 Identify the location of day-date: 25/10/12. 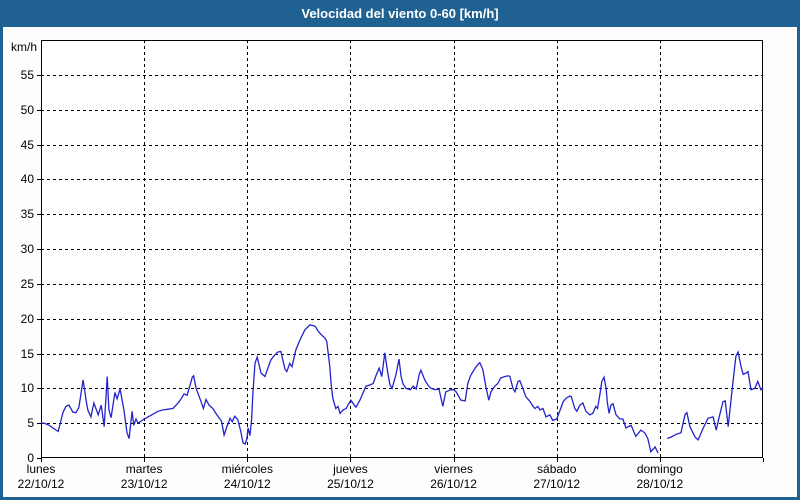
(350, 484).